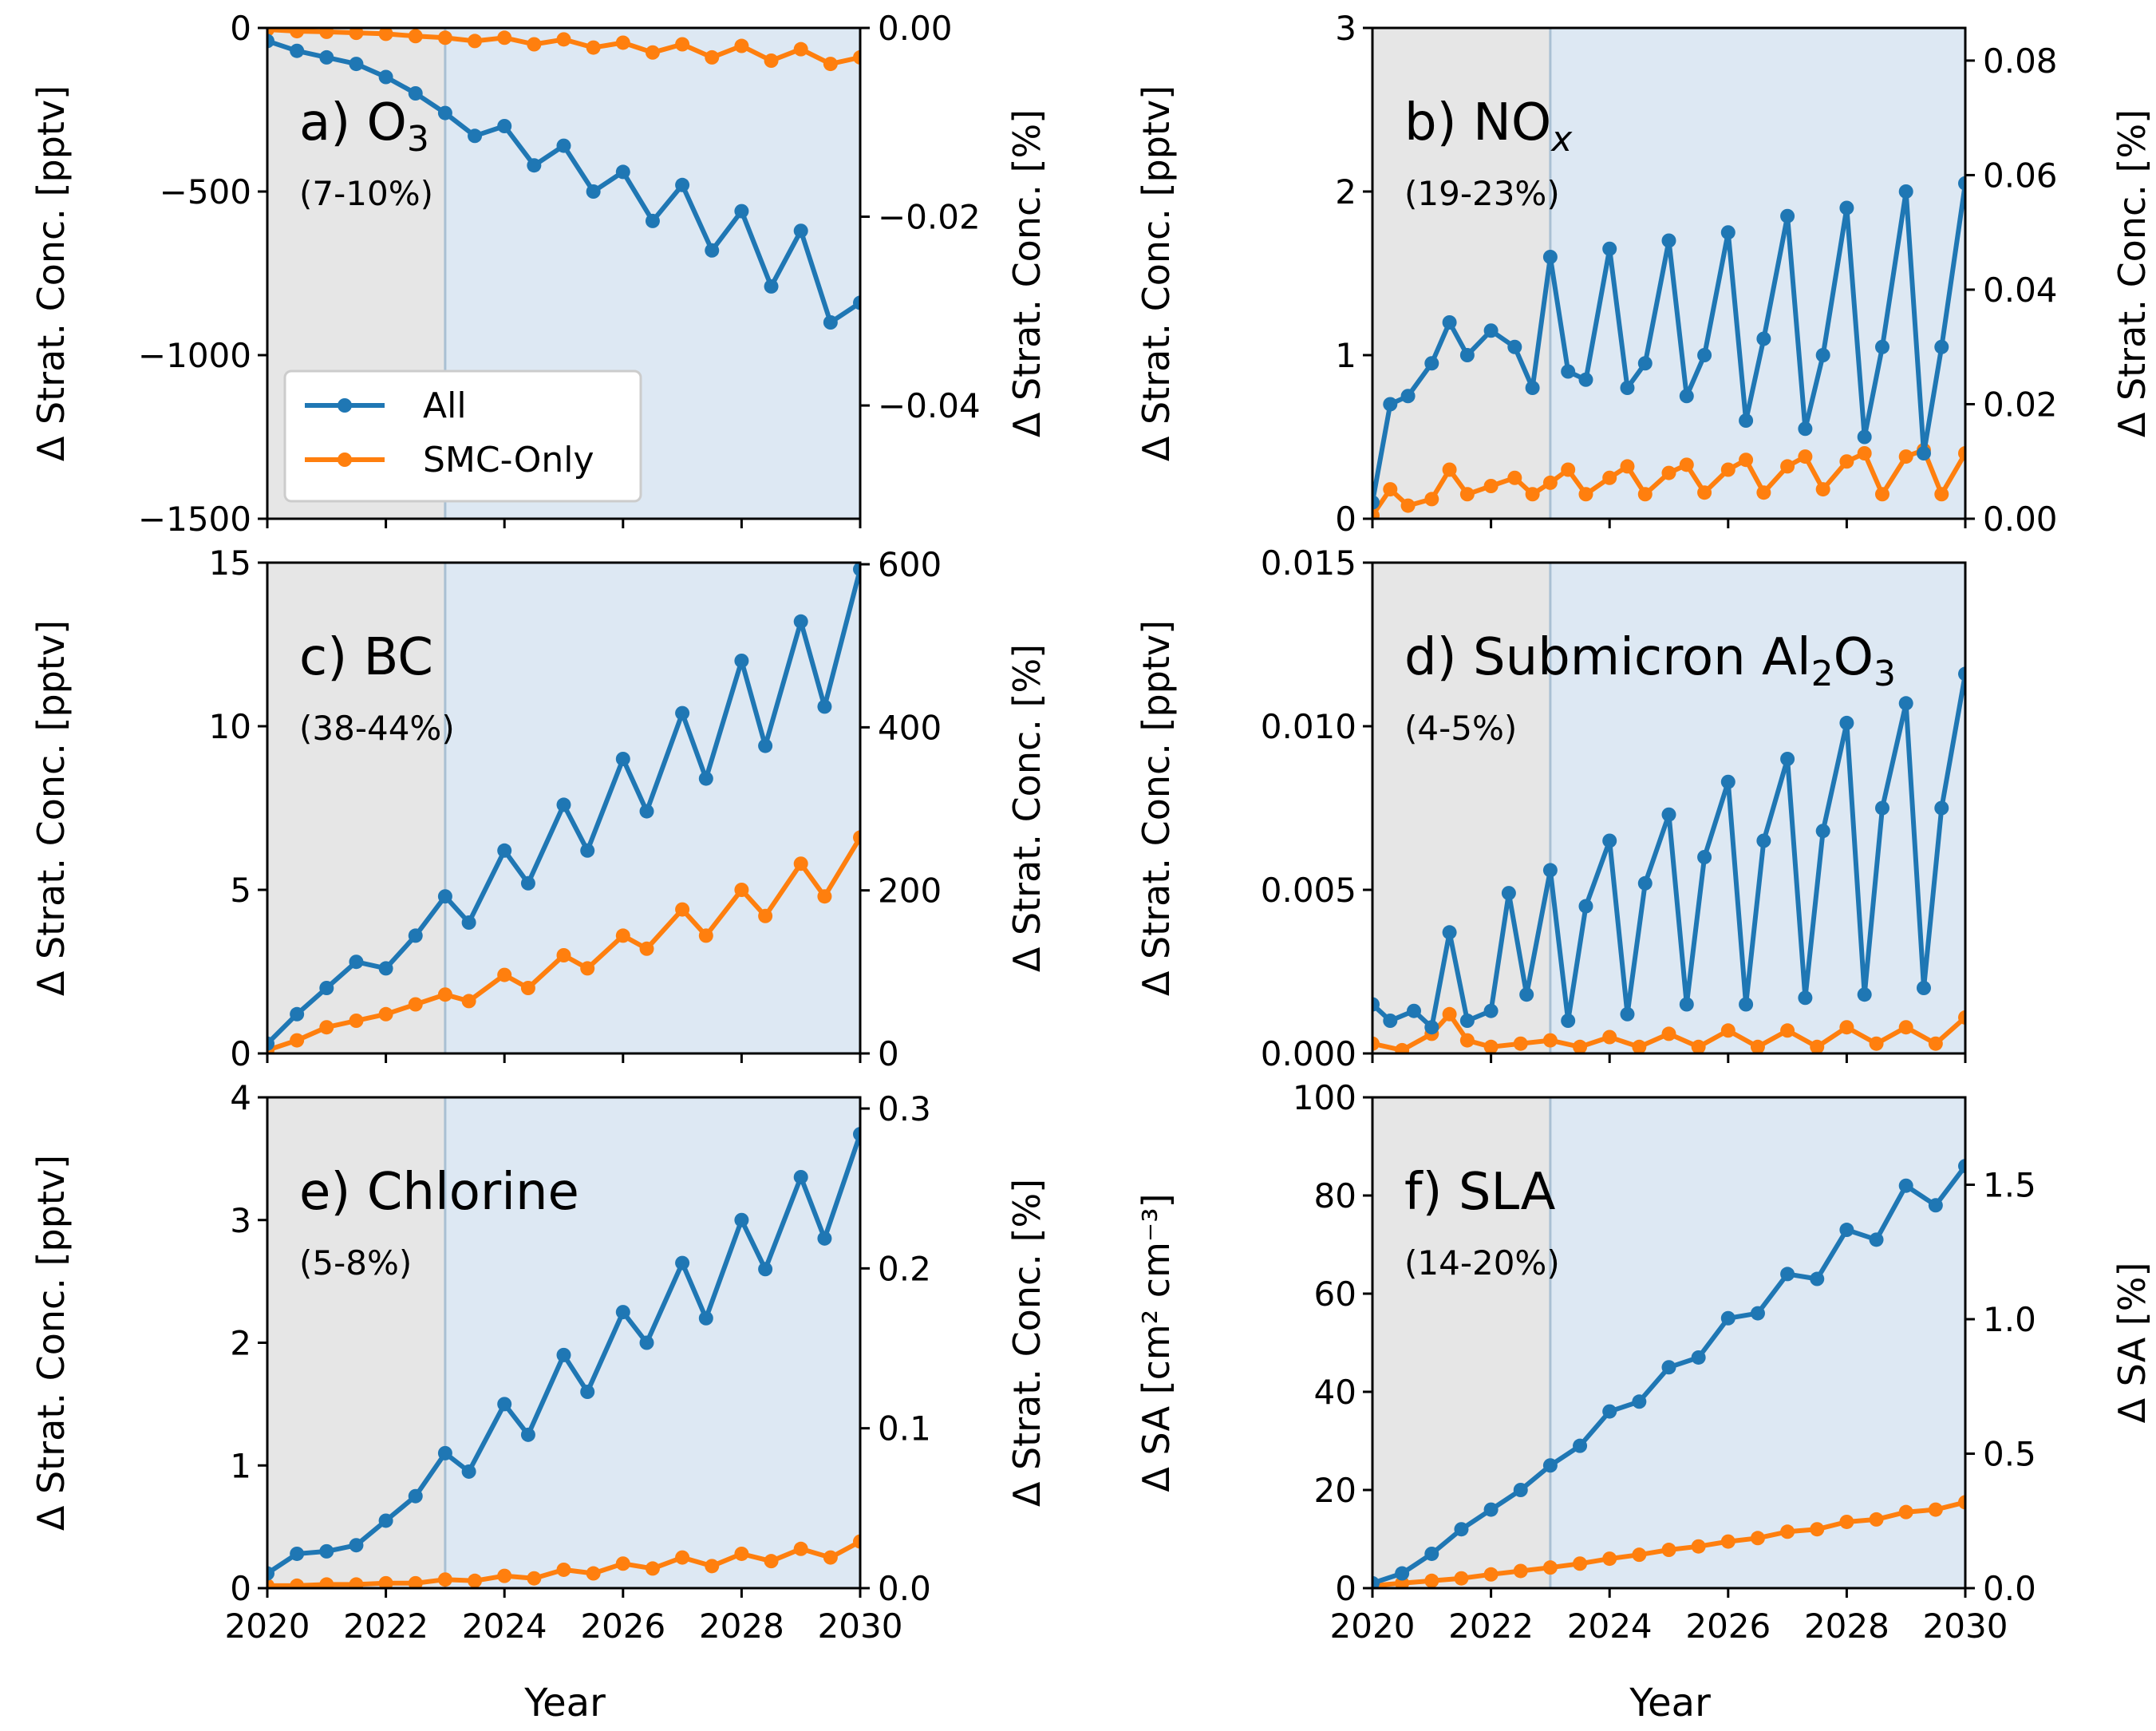 The image size is (2156, 1731). What do you see at coordinates (345, 406) in the screenshot?
I see `legend-all-marker` at bounding box center [345, 406].